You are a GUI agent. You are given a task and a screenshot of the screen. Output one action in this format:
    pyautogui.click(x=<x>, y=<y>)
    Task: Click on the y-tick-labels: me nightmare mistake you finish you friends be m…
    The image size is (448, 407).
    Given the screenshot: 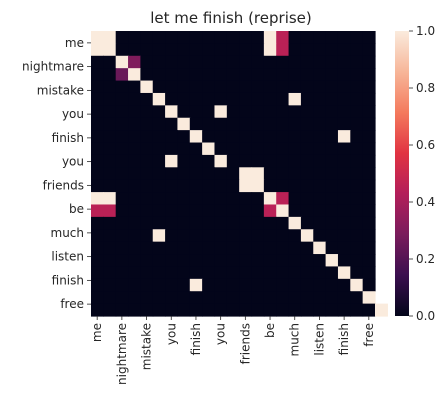 What is the action you would take?
    pyautogui.click(x=56, y=173)
    